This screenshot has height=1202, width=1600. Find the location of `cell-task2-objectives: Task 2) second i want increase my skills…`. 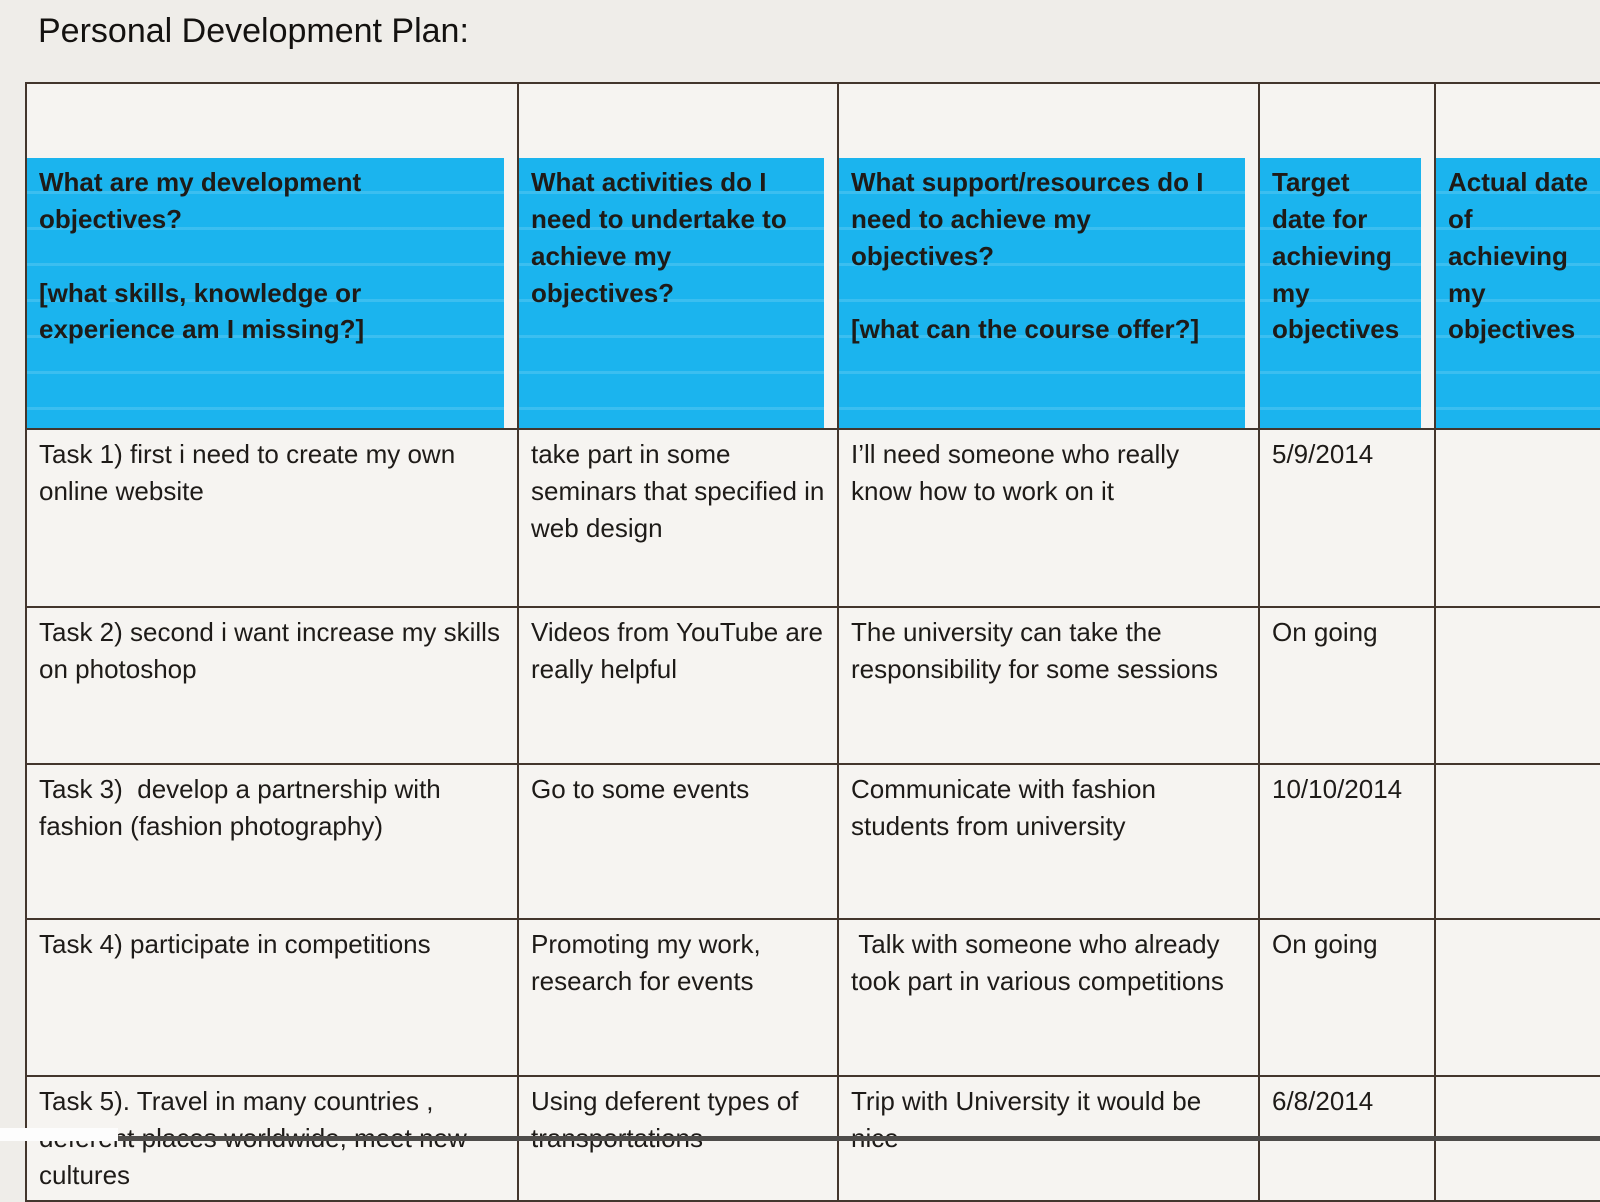

cell-task2-objectives: Task 2) second i want increase my skills… is located at coordinates (272, 686).